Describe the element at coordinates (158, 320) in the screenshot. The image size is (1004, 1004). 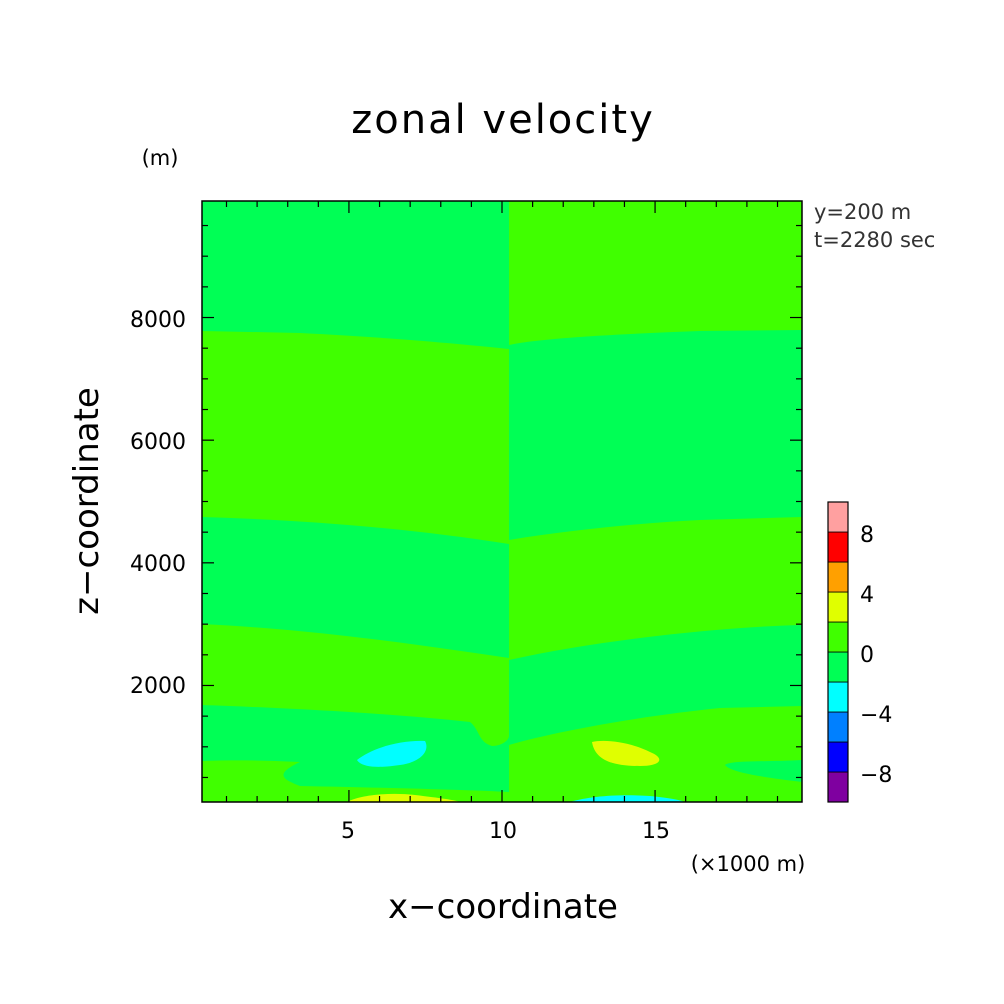
I see `y-tick-label: 8000` at that location.